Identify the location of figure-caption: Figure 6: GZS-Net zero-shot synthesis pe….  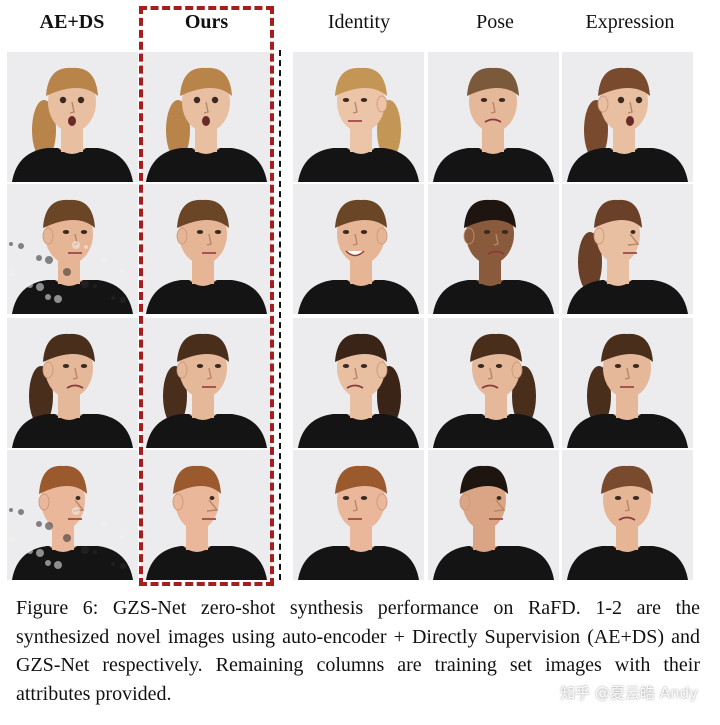
(358, 651).